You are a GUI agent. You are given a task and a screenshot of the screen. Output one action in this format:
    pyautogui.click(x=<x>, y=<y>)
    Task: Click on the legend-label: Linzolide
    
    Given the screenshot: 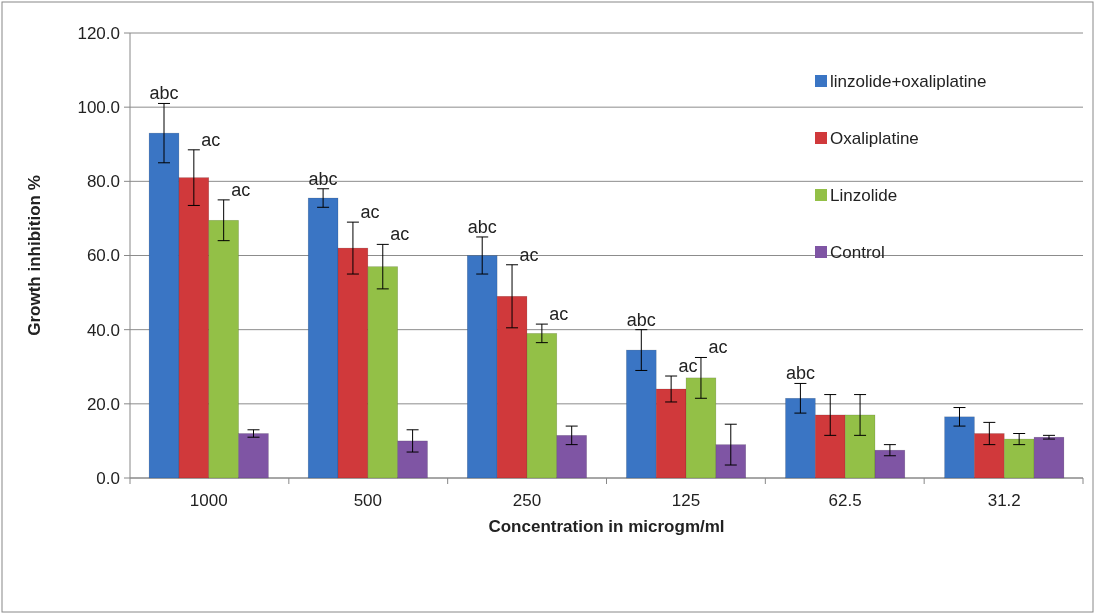 What is the action you would take?
    pyautogui.click(x=864, y=195)
    